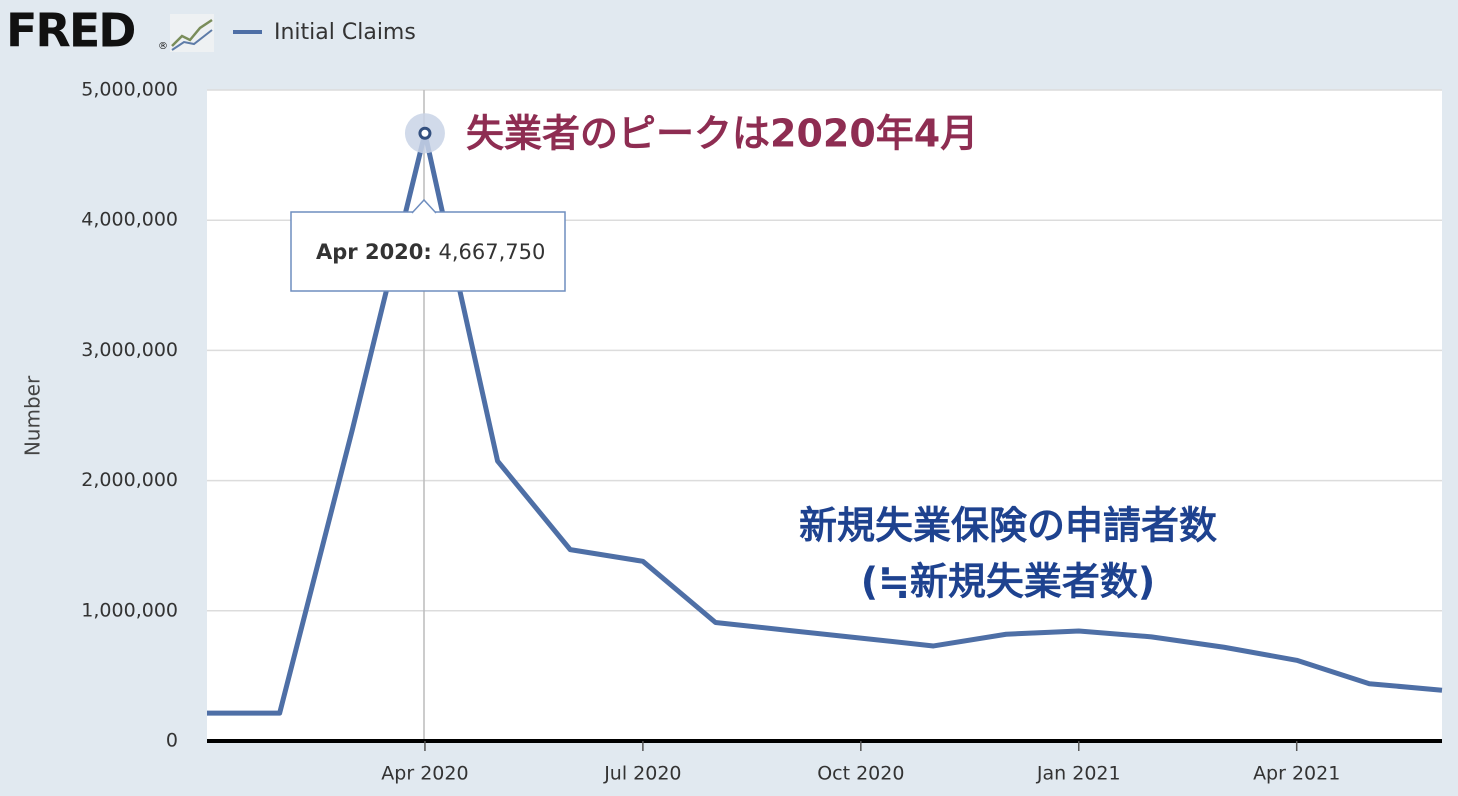 This screenshot has height=796, width=1458. Describe the element at coordinates (33, 415) in the screenshot. I see `y-axis-label: Number` at that location.